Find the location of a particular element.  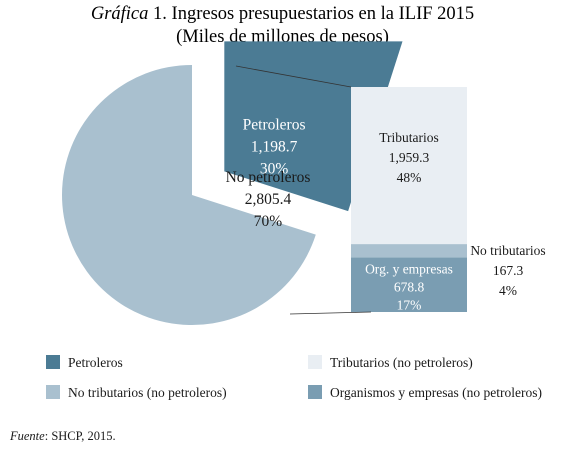

bar-label-org-y-empresas: Org. y empresas 678.8 17% is located at coordinates (409, 287).